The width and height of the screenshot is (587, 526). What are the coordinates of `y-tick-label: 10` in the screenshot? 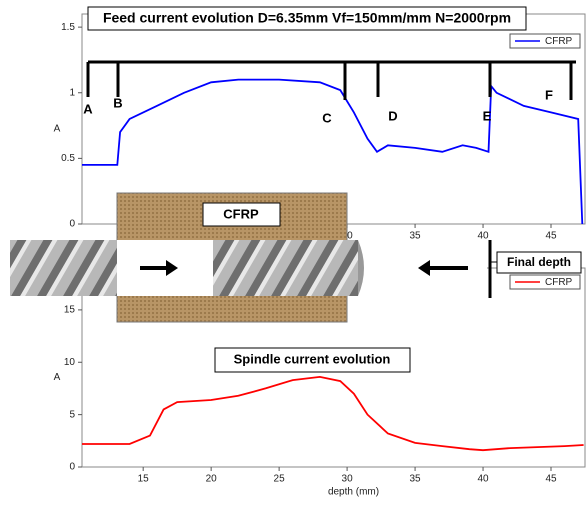 It's located at (70, 362).